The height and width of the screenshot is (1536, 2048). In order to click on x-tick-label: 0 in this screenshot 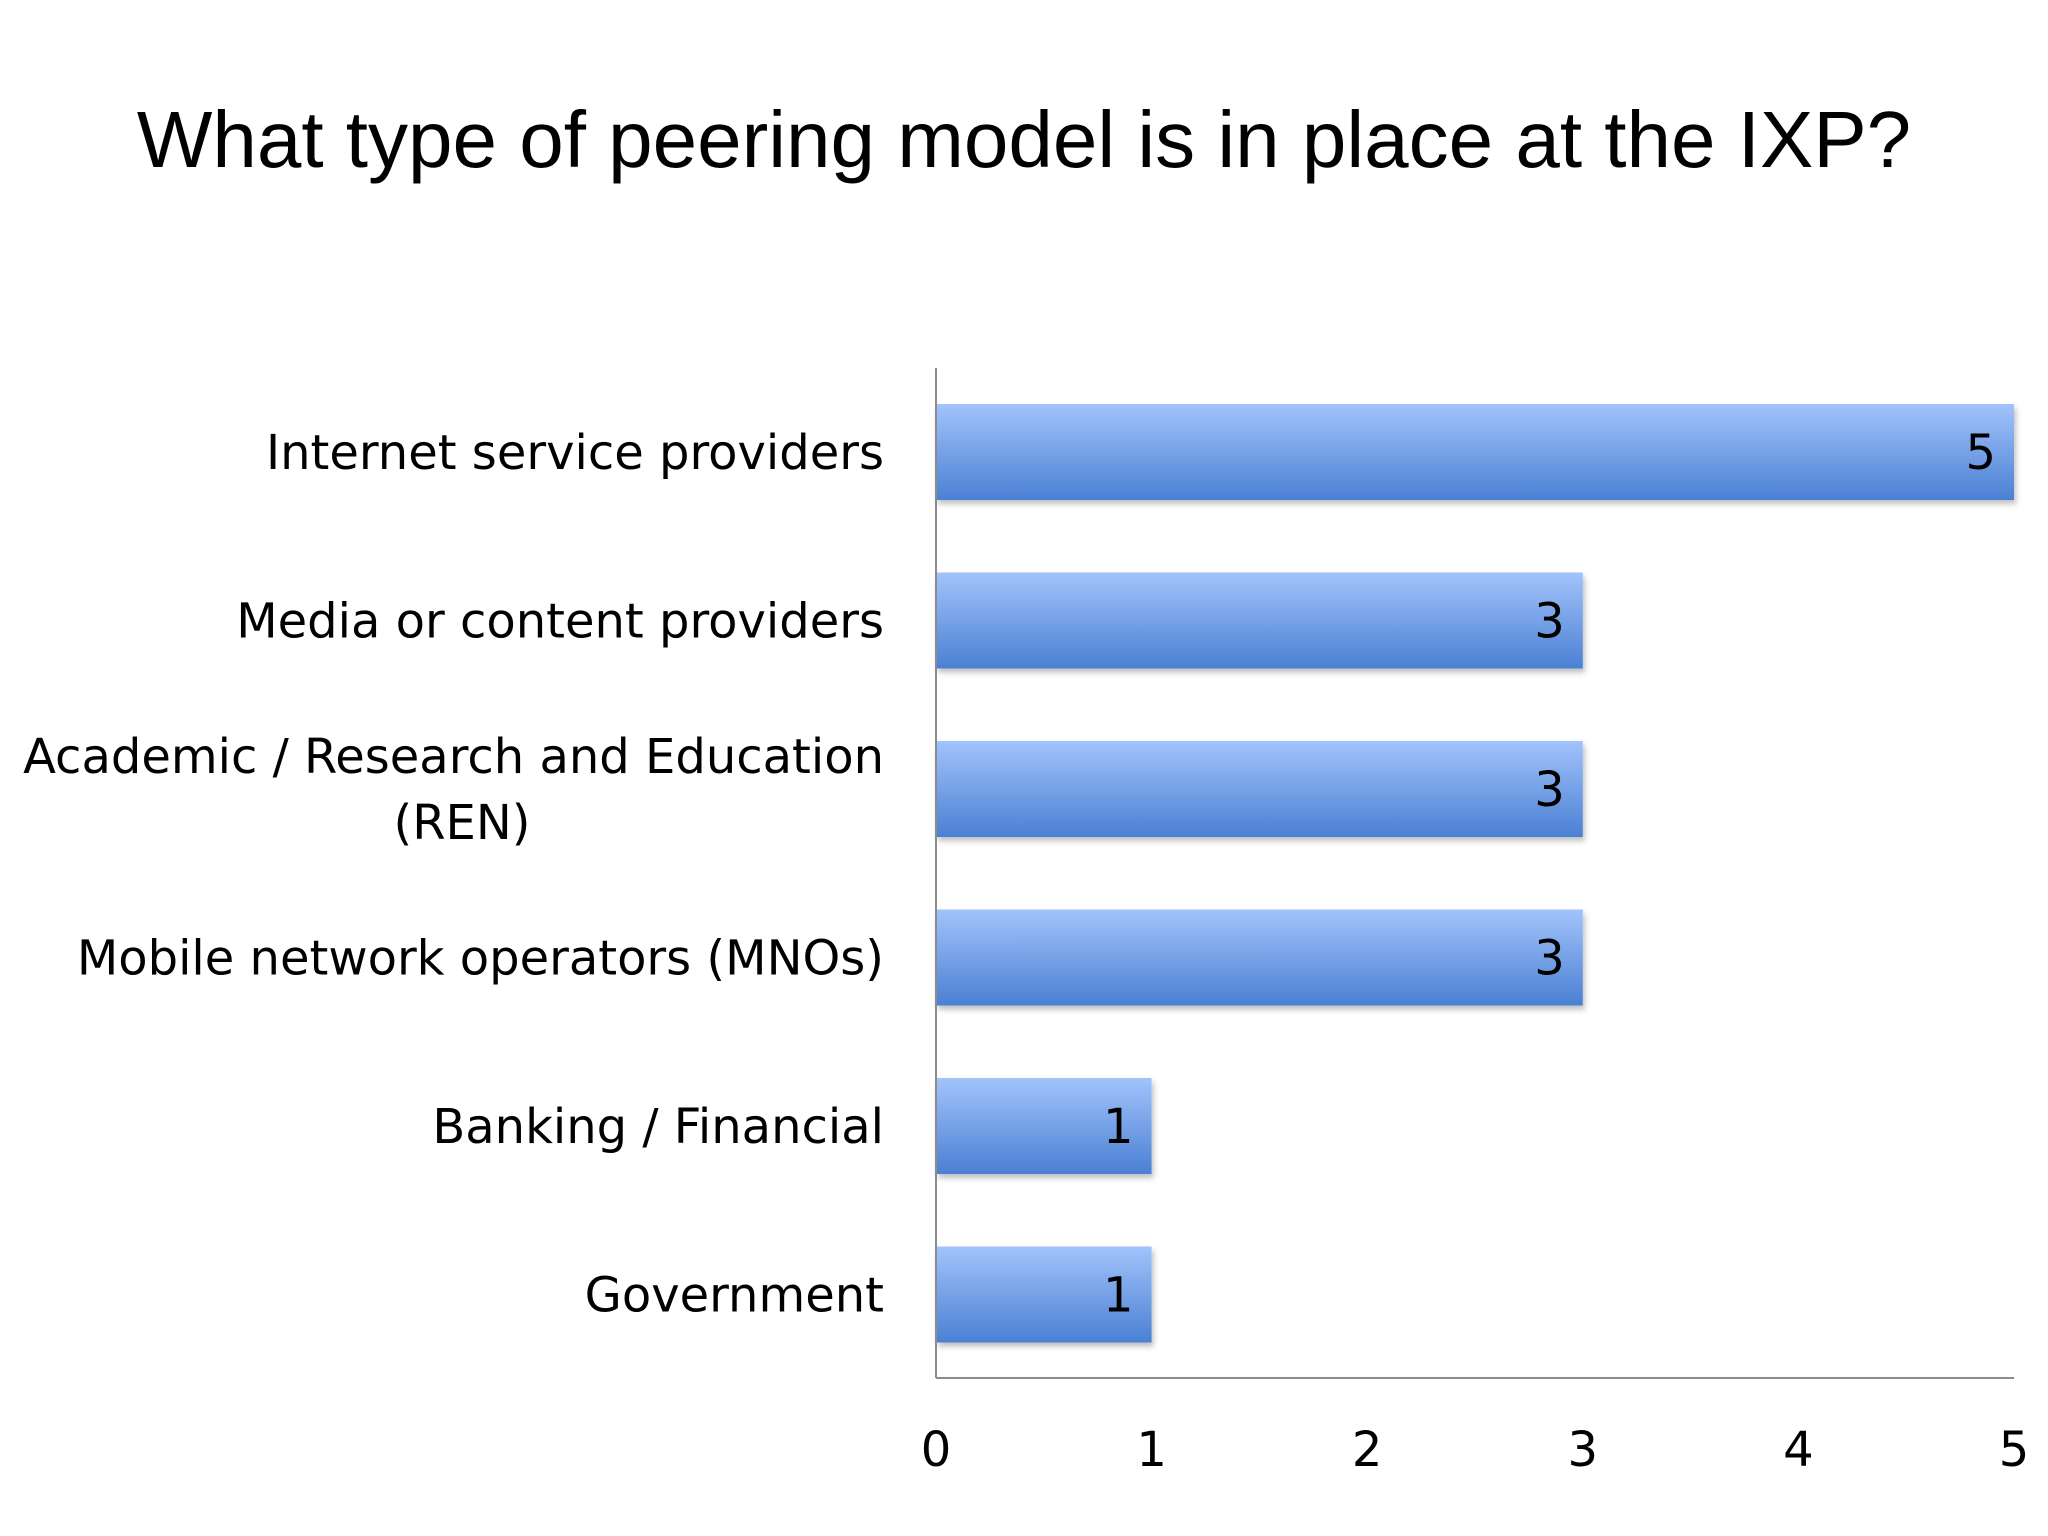, I will do `click(936, 1450)`.